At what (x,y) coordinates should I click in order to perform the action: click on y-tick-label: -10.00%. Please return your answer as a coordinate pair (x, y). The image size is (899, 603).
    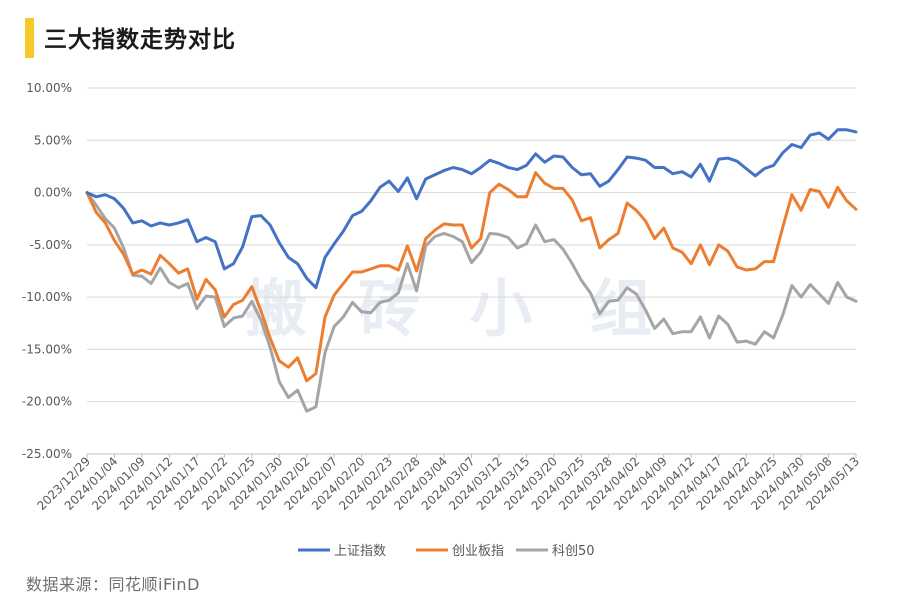
    Looking at the image, I should click on (47, 297).